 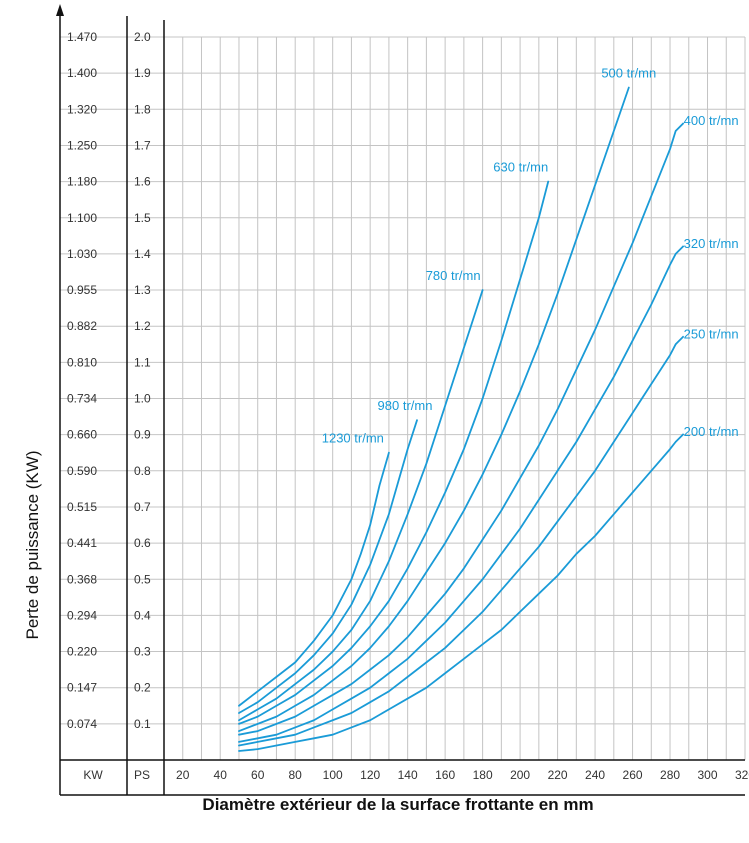 What do you see at coordinates (60, 10) in the screenshot?
I see `y-axis-arrow` at bounding box center [60, 10].